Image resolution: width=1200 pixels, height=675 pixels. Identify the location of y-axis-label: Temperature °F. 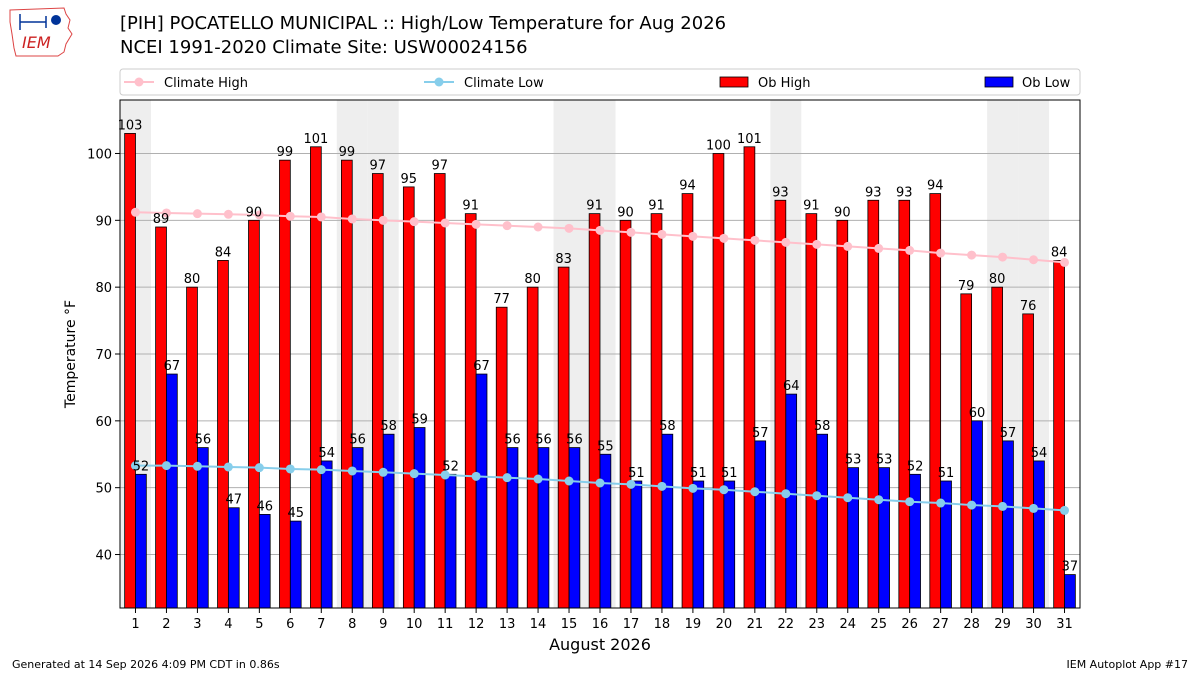
(71, 354).